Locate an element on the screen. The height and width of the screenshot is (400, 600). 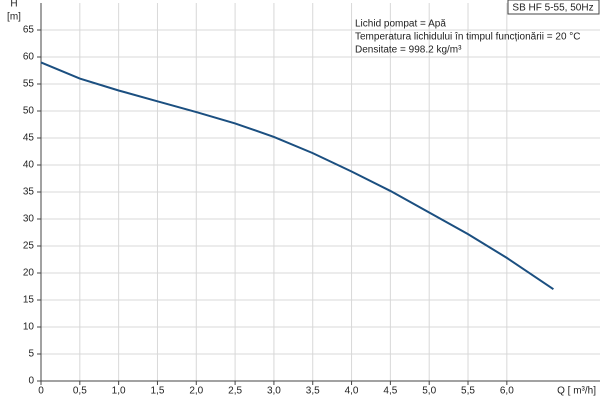
y-tick-label: 15 is located at coordinates (29, 300).